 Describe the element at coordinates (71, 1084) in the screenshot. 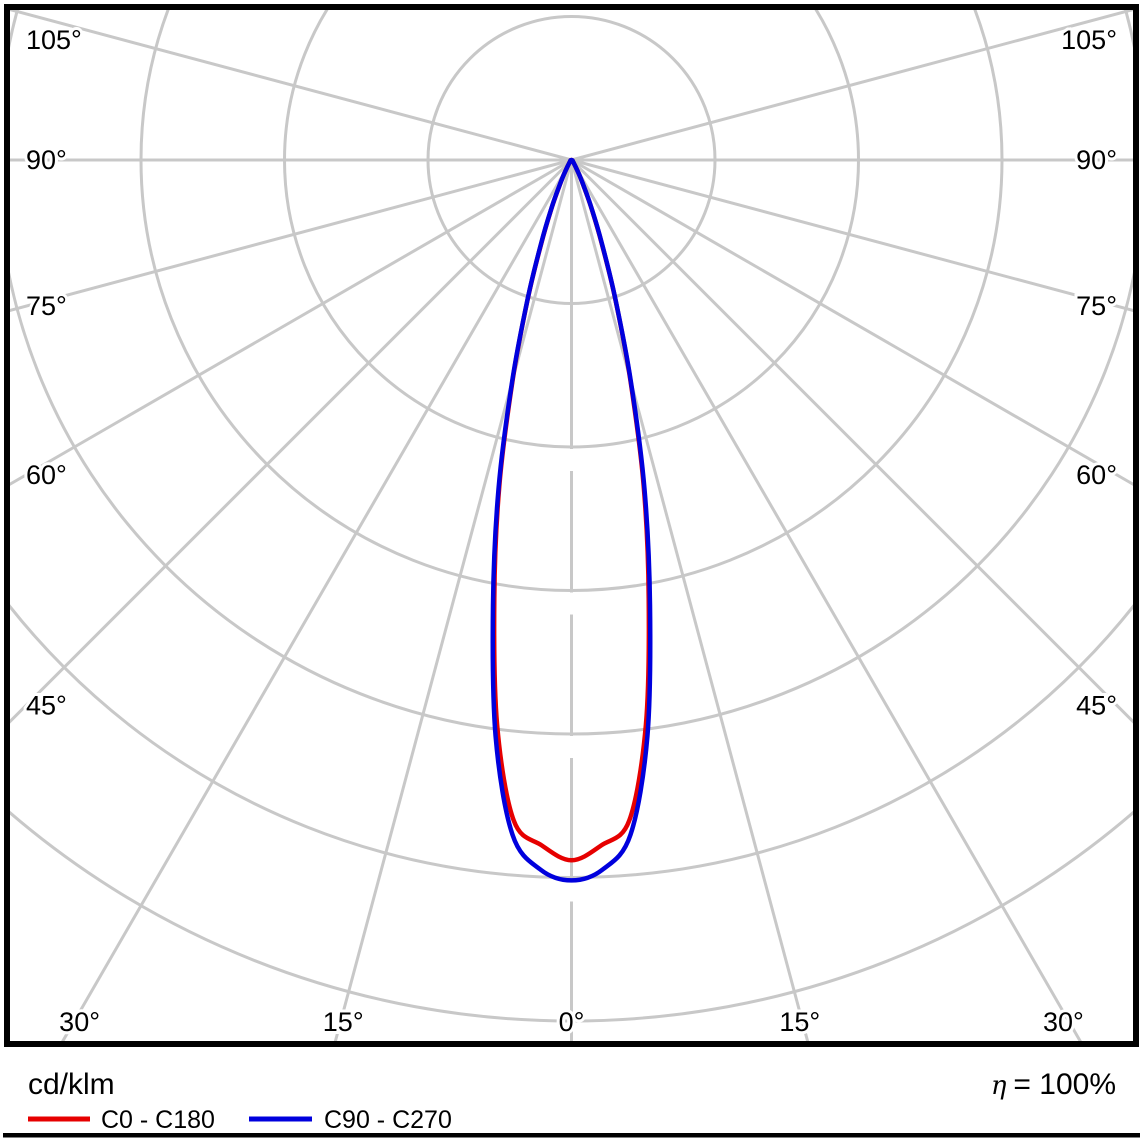

I see `unit-label: cd/klm` at that location.